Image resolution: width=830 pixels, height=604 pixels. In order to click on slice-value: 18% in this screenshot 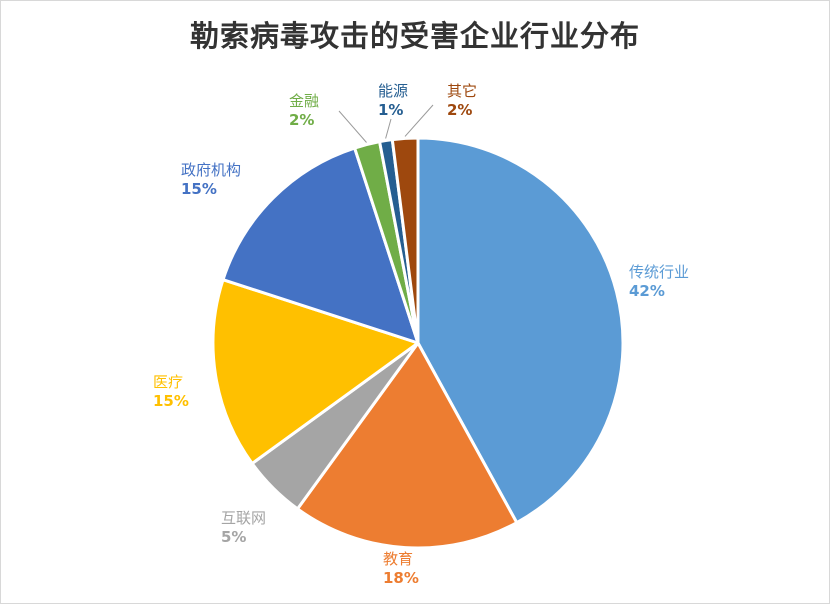, I will do `click(401, 578)`.